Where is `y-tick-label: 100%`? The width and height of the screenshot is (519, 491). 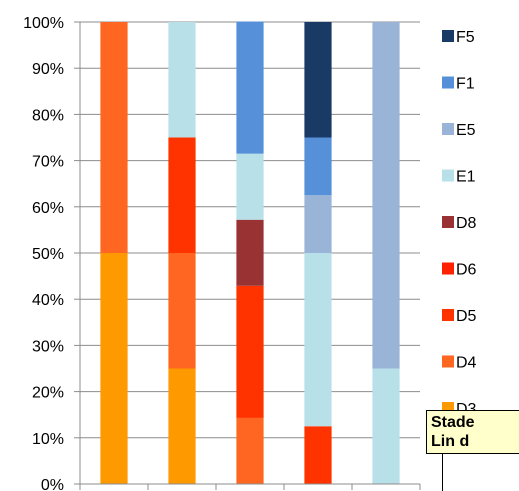 y-tick-label: 100% is located at coordinates (43, 23).